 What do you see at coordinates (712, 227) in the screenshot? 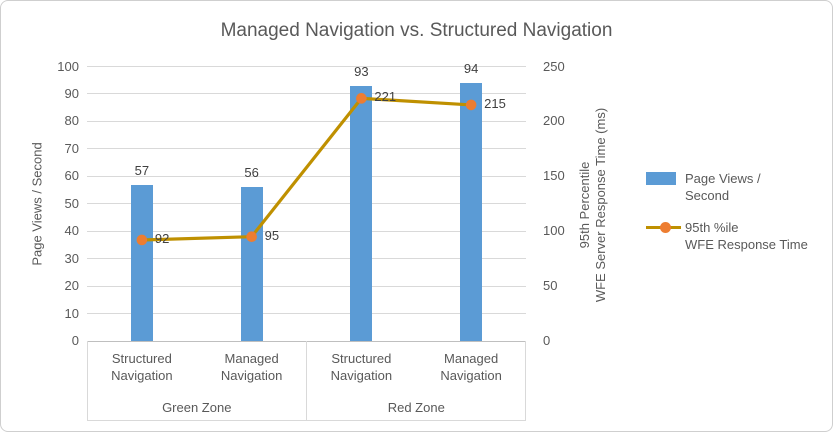
I see `legend-text-line: 95th %ile` at bounding box center [712, 227].